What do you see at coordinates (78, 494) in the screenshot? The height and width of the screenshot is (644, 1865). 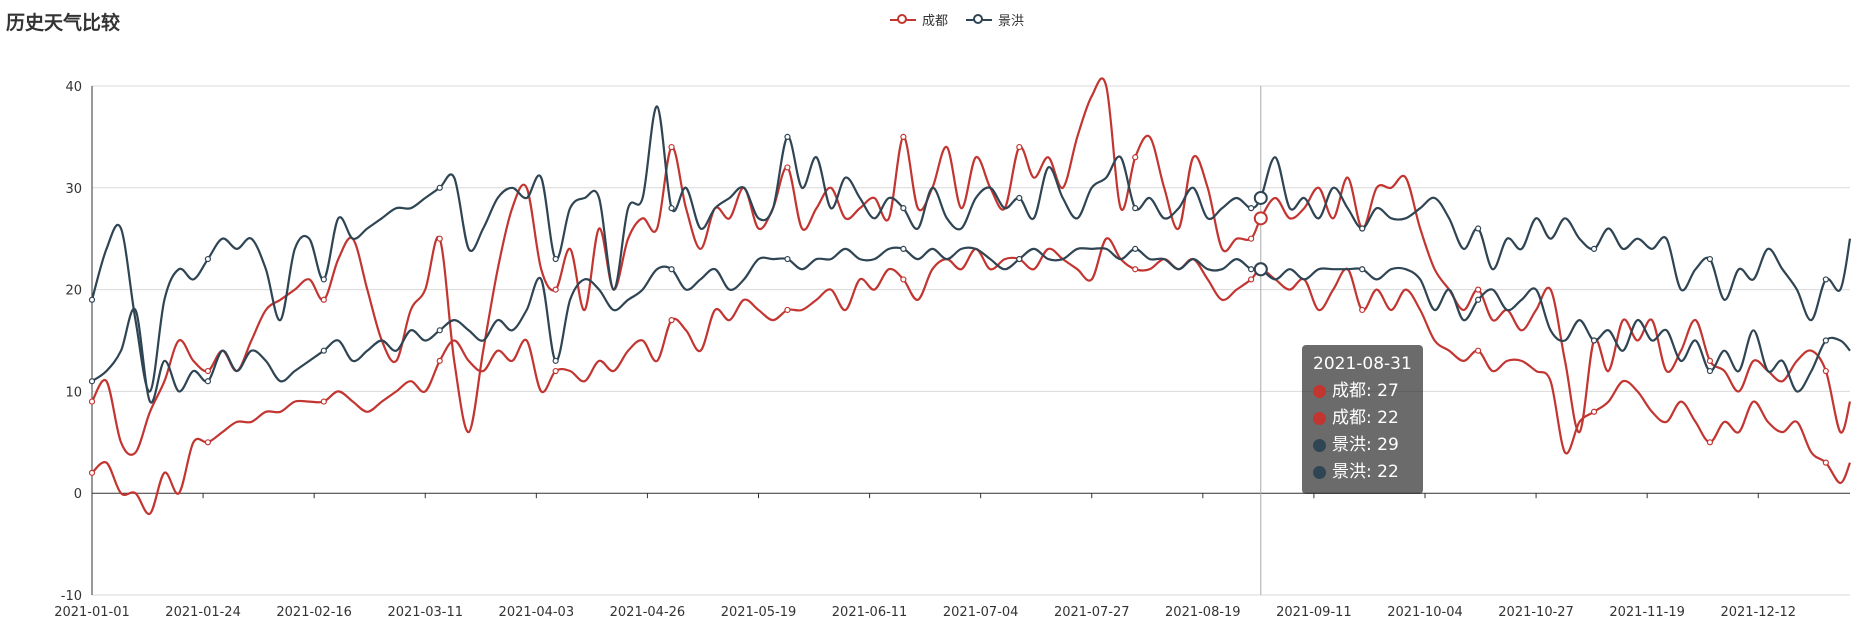 I see `y-tick-label: 0` at bounding box center [78, 494].